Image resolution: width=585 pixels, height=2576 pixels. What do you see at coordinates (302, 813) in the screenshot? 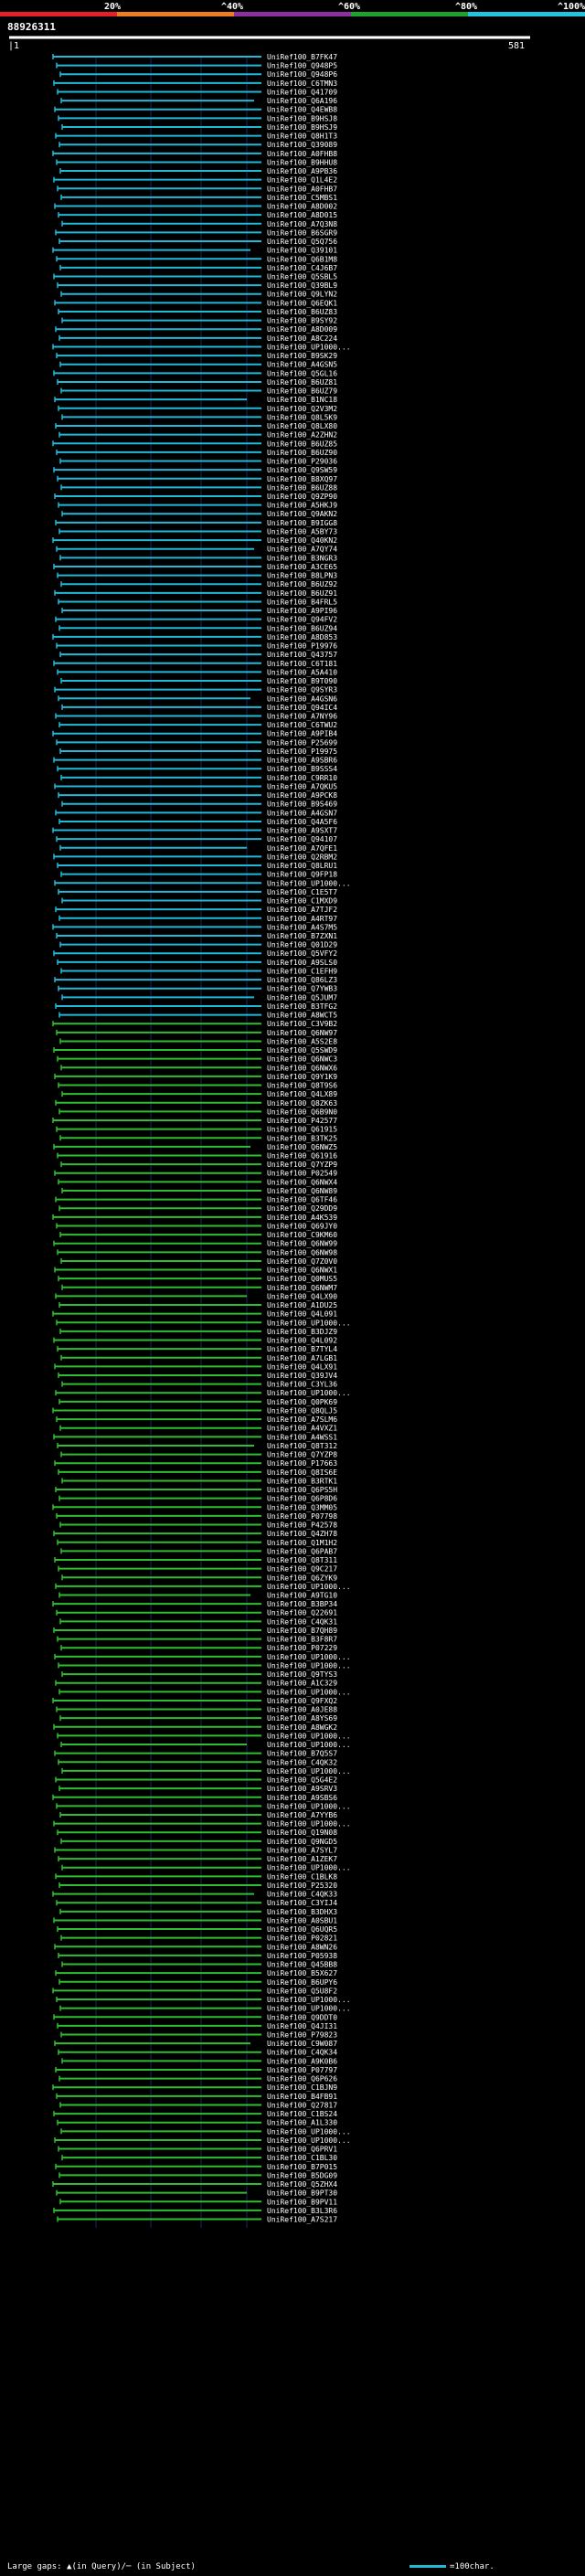
I see `hit-label: UniRef100_A4GSN7` at bounding box center [302, 813].